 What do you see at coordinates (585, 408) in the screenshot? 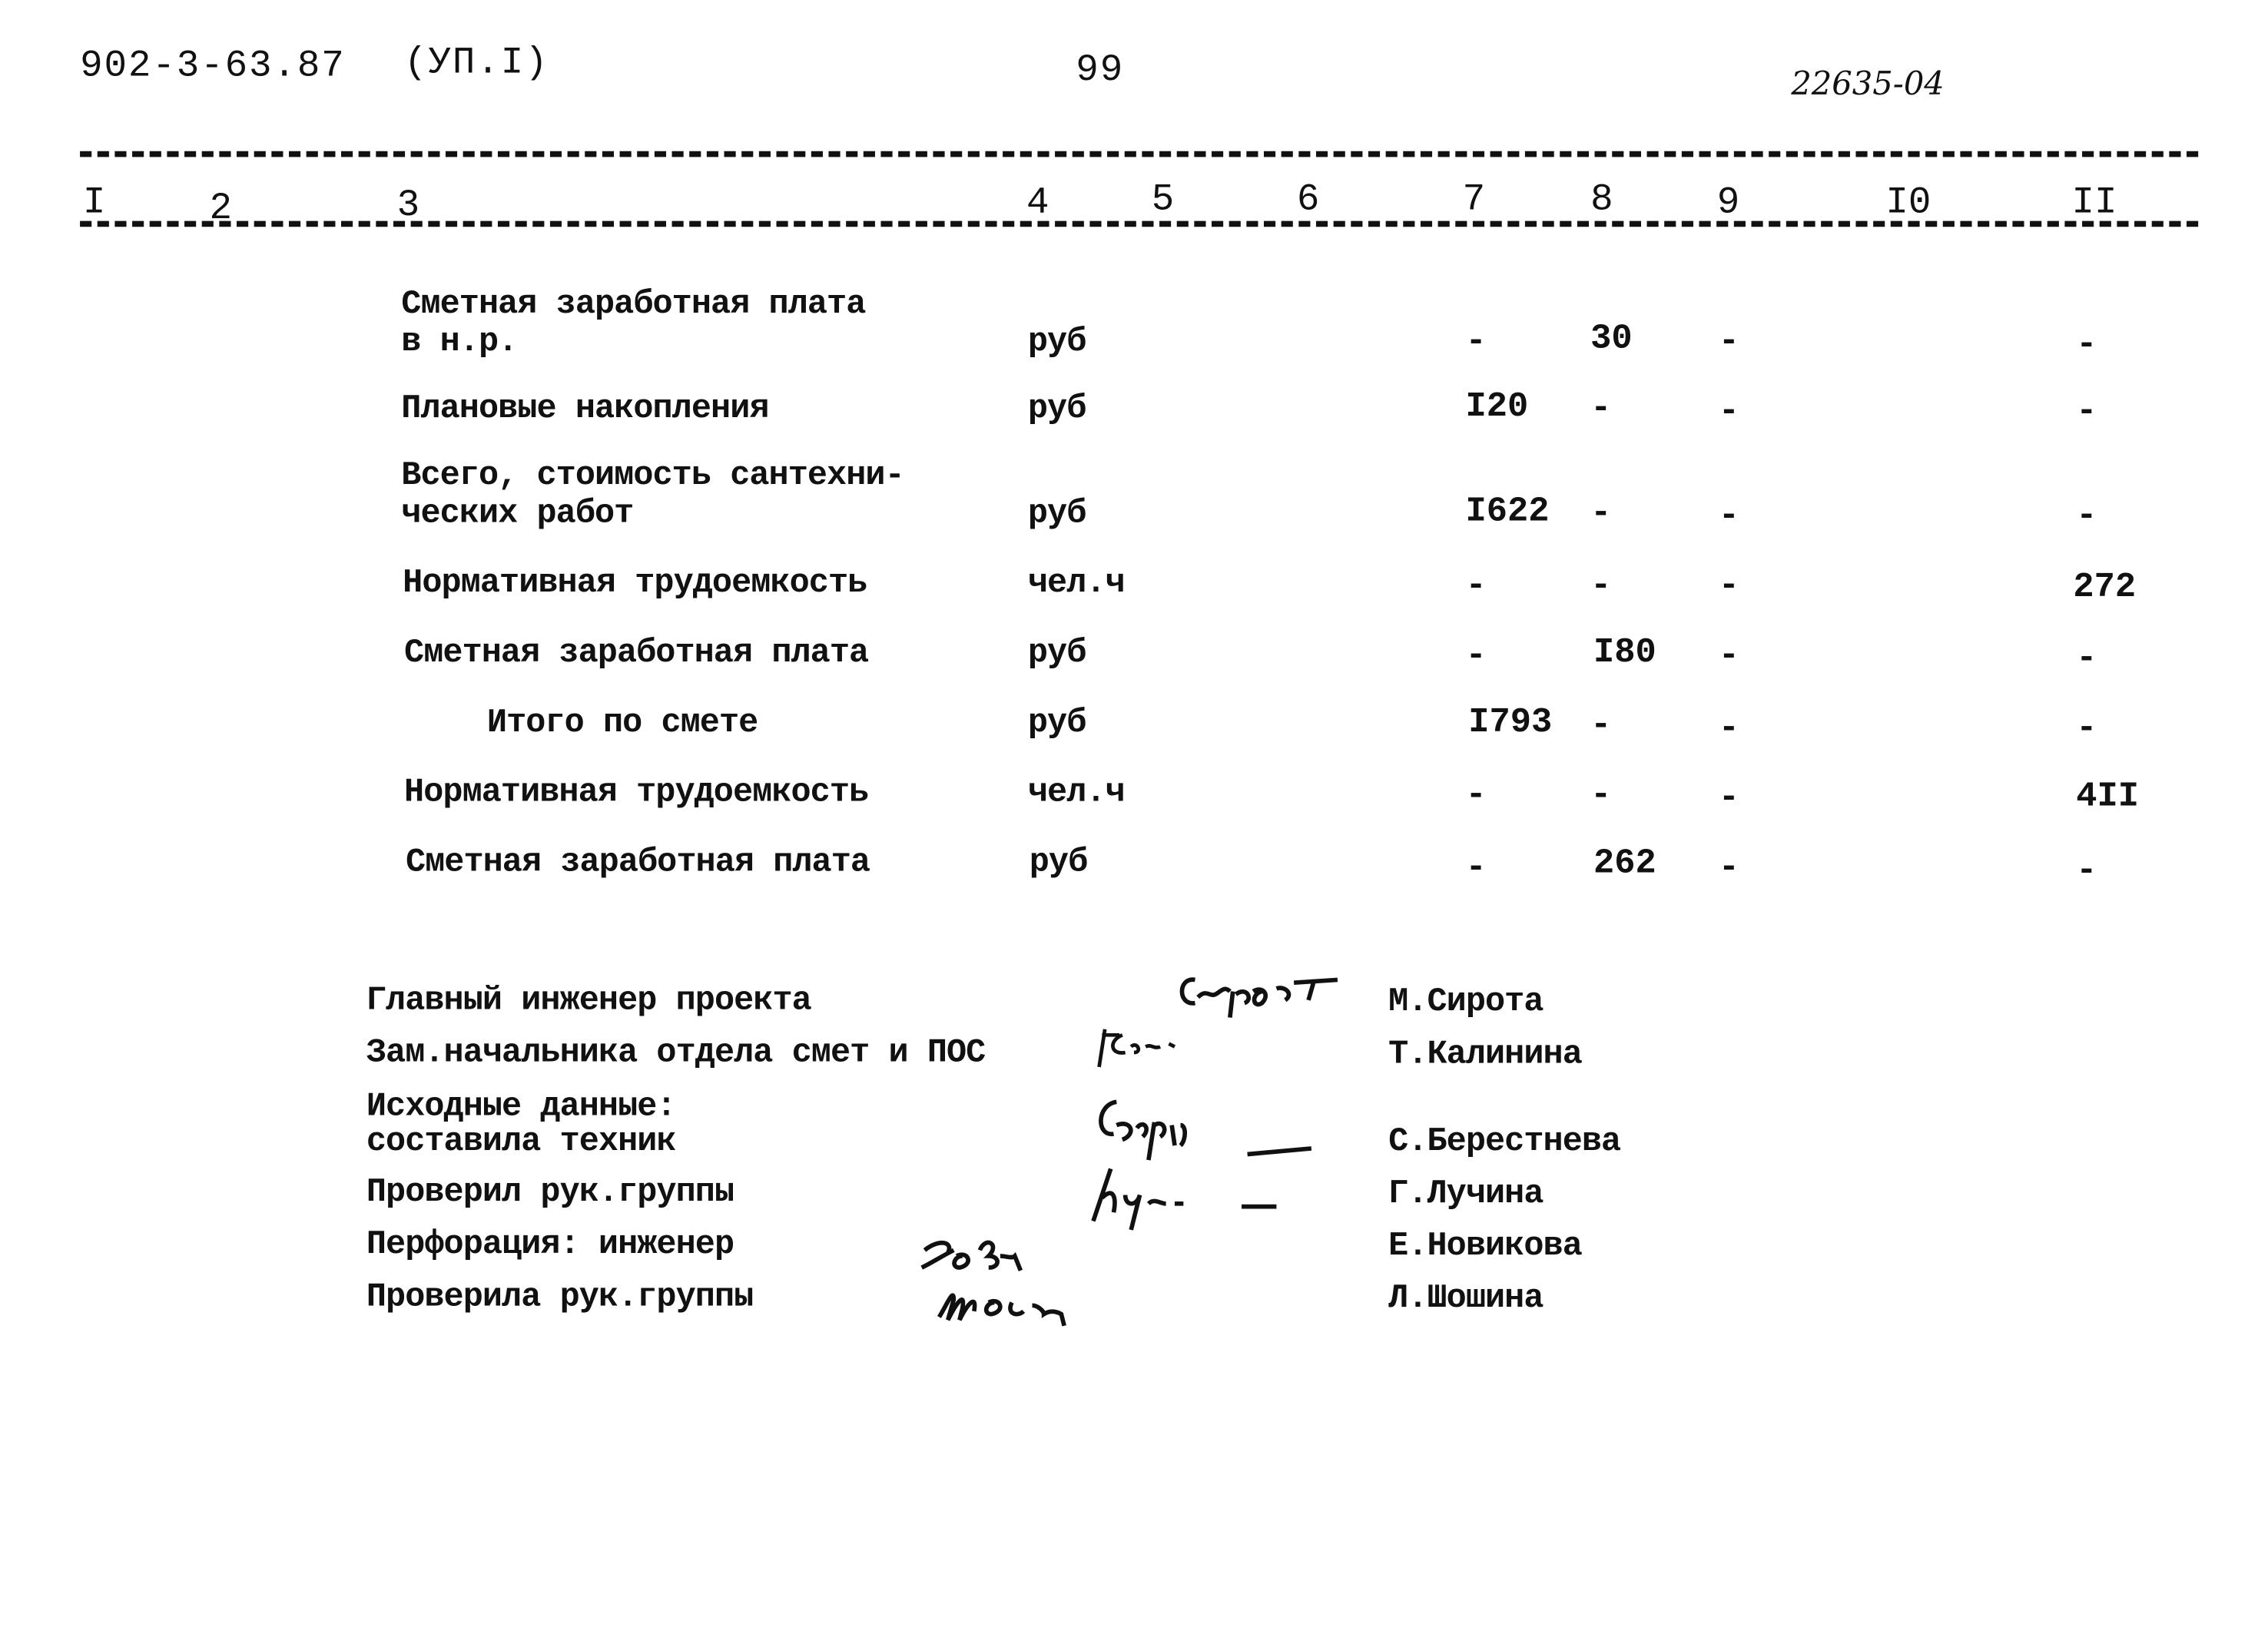
I see `row-label: Плановые накопления` at bounding box center [585, 408].